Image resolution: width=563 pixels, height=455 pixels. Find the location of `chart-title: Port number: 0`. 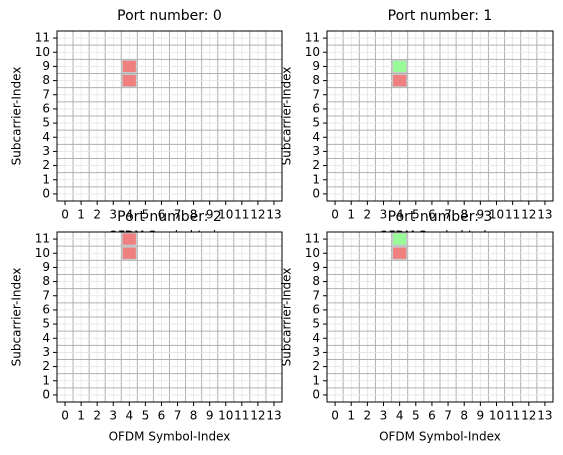

chart-title: Port number: 0 is located at coordinates (169, 16).